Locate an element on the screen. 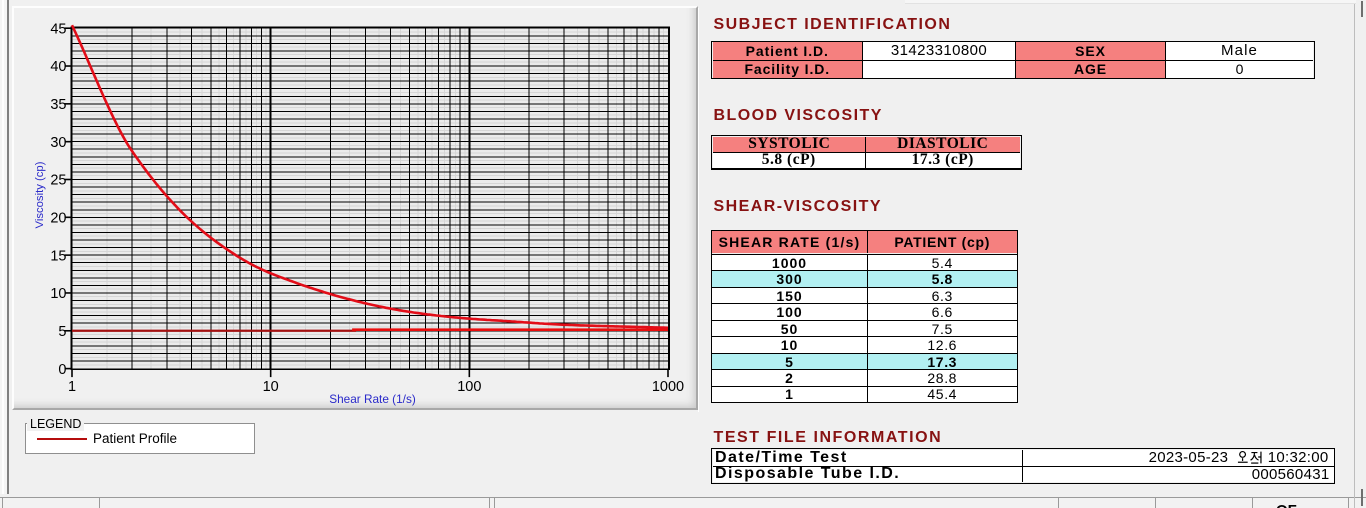 This screenshot has height=508, width=1366. svg-text: 5 is located at coordinates (62, 332).